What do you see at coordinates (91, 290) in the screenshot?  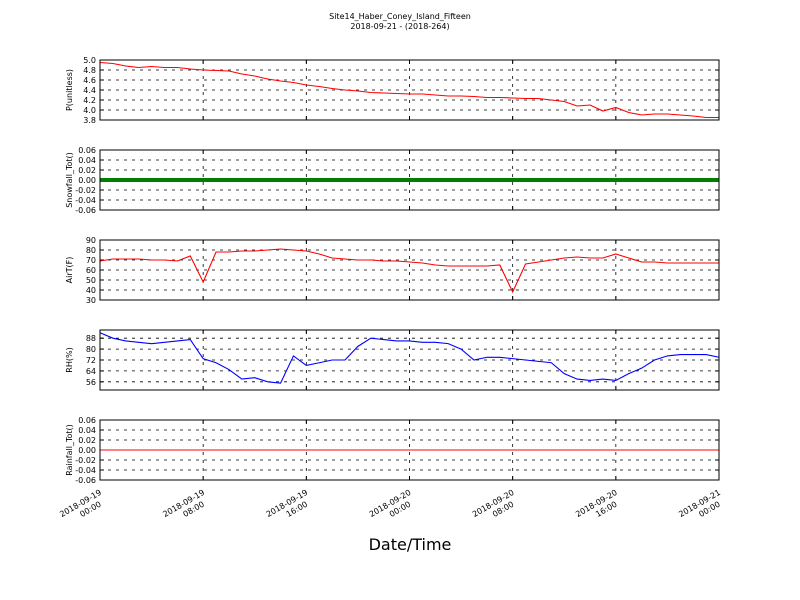 I see `y-tick-label: 40` at bounding box center [91, 290].